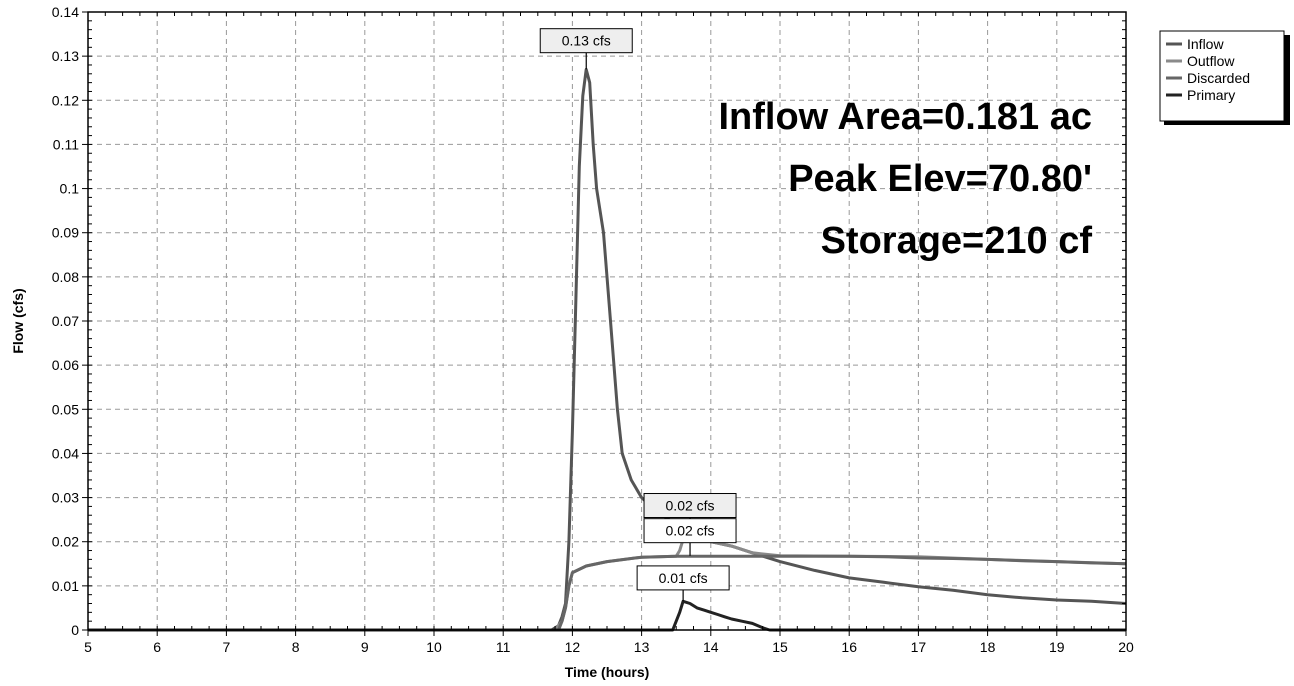 The height and width of the screenshot is (686, 1294). I want to click on legend-label-primary: Primary, so click(1211, 95).